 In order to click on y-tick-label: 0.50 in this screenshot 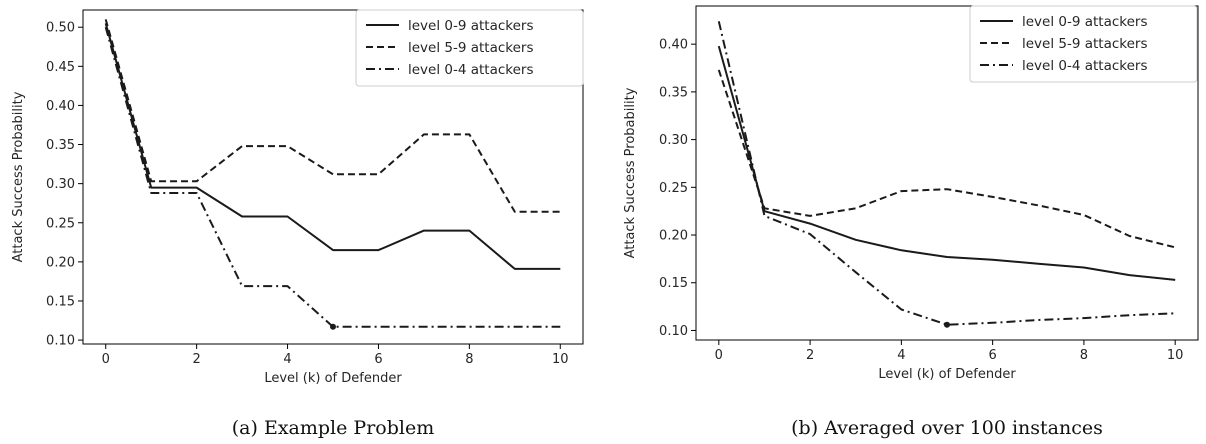, I will do `click(60, 28)`.